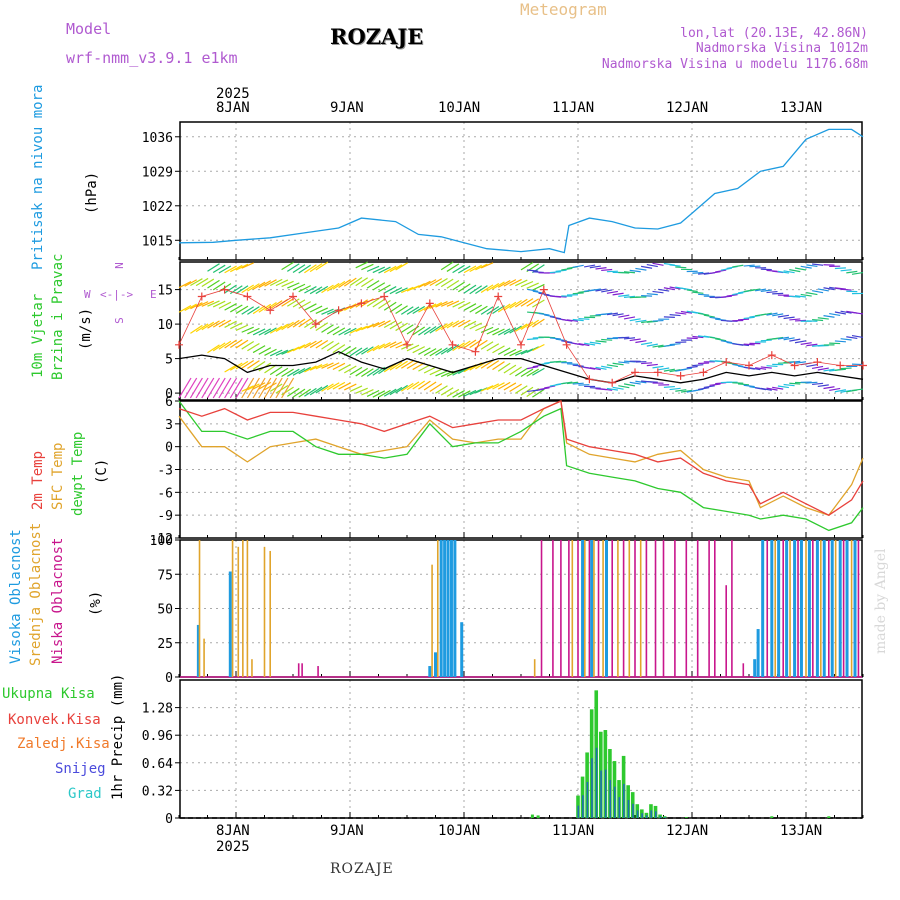  What do you see at coordinates (117, 294) in the screenshot?
I see `compass-arrow: <-|->` at bounding box center [117, 294].